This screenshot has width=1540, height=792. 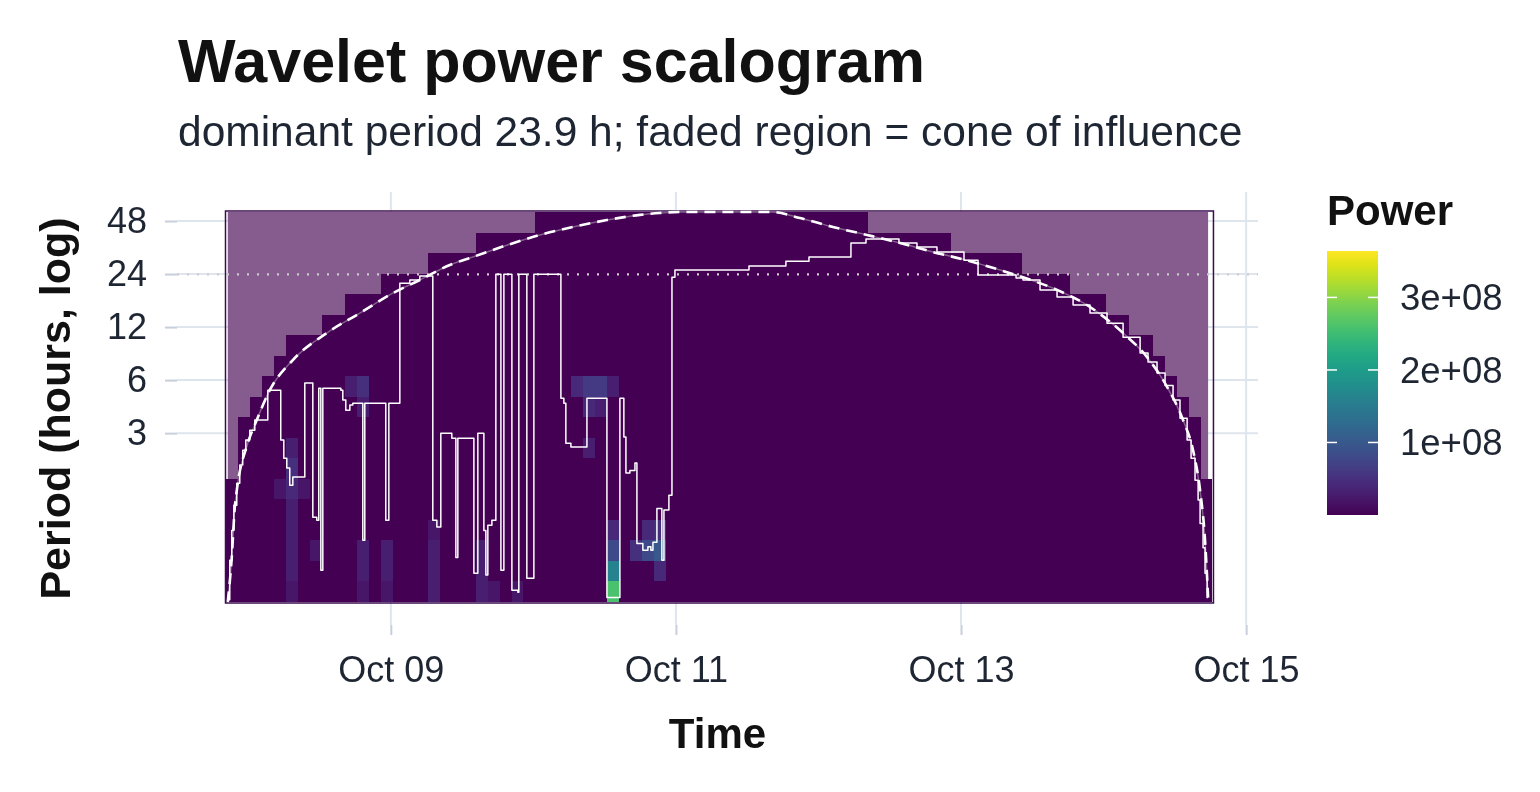 I want to click on y-axis-title: Period (hours, log), so click(x=55, y=408).